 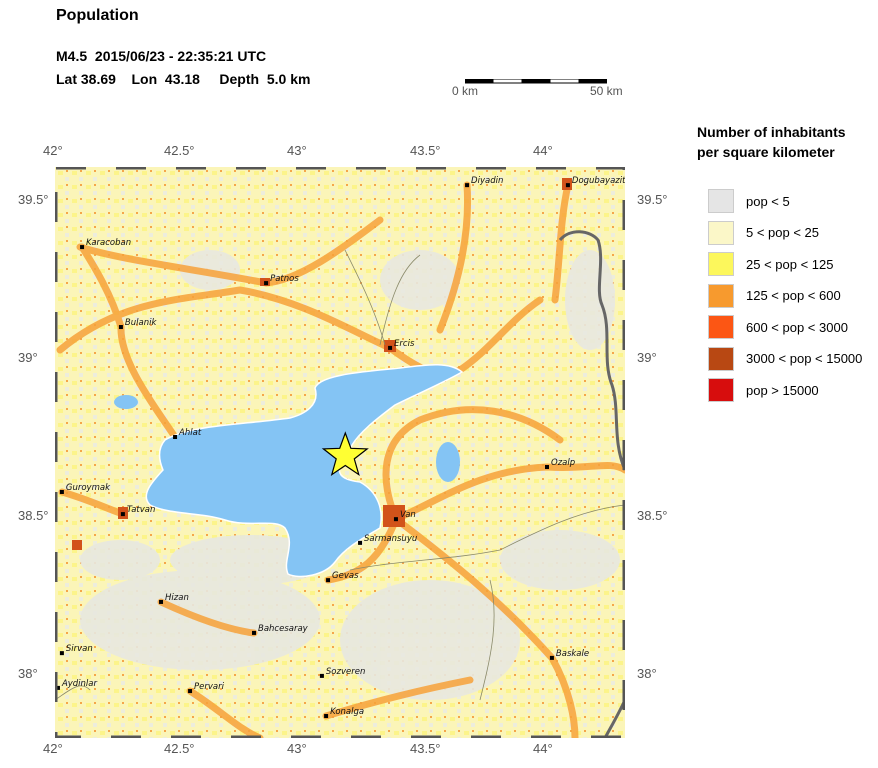 I want to click on city-sozveren: Sozveren, so click(x=342, y=672).